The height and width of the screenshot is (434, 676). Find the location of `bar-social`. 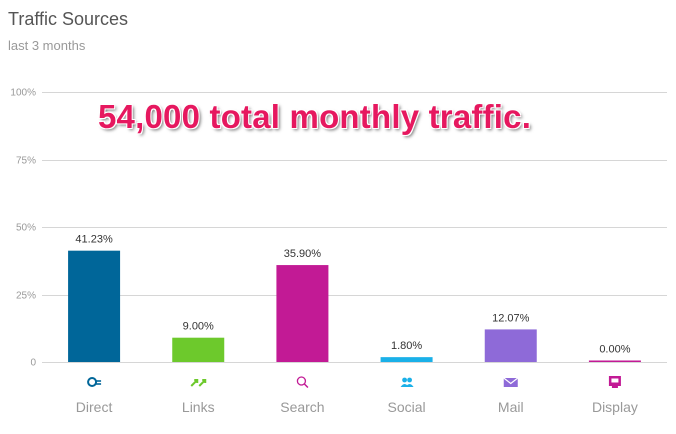

bar-social is located at coordinates (406, 359).